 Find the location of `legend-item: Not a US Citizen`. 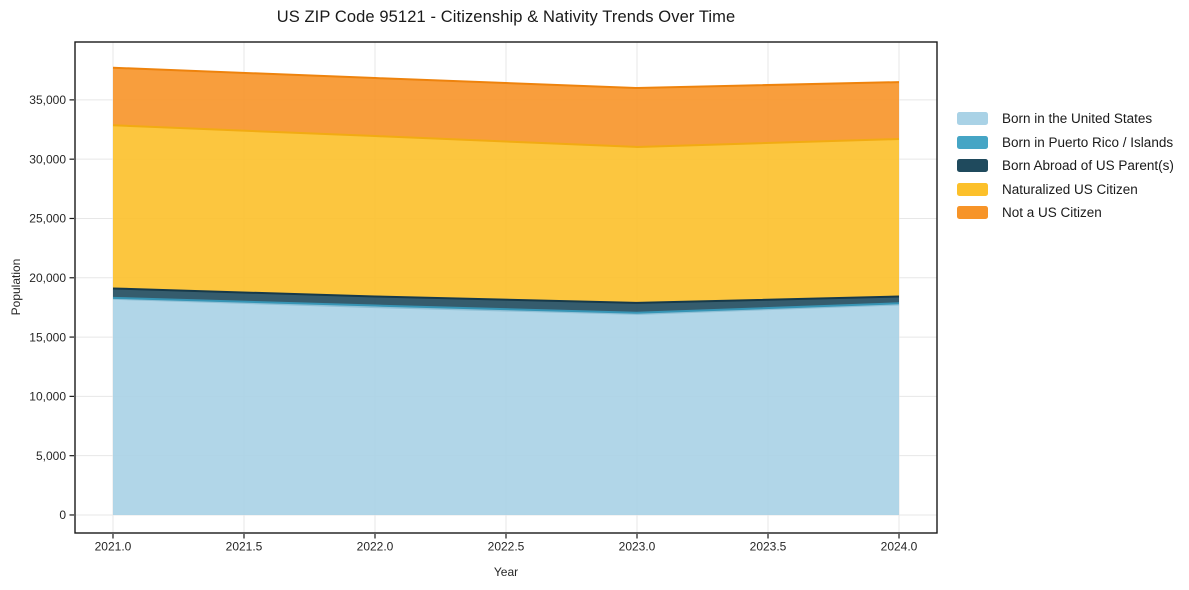

legend-item: Not a US Citizen is located at coordinates (1065, 212).